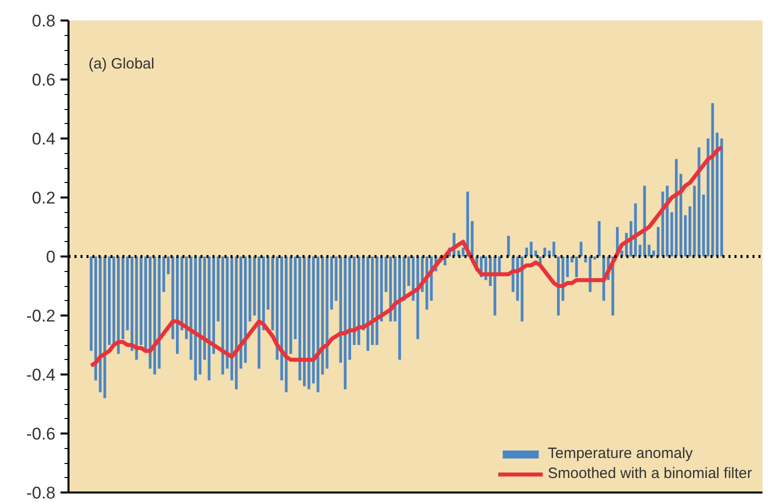 The image size is (768, 504). What do you see at coordinates (41, 375) in the screenshot?
I see `y-tick-label: -0.4` at bounding box center [41, 375].